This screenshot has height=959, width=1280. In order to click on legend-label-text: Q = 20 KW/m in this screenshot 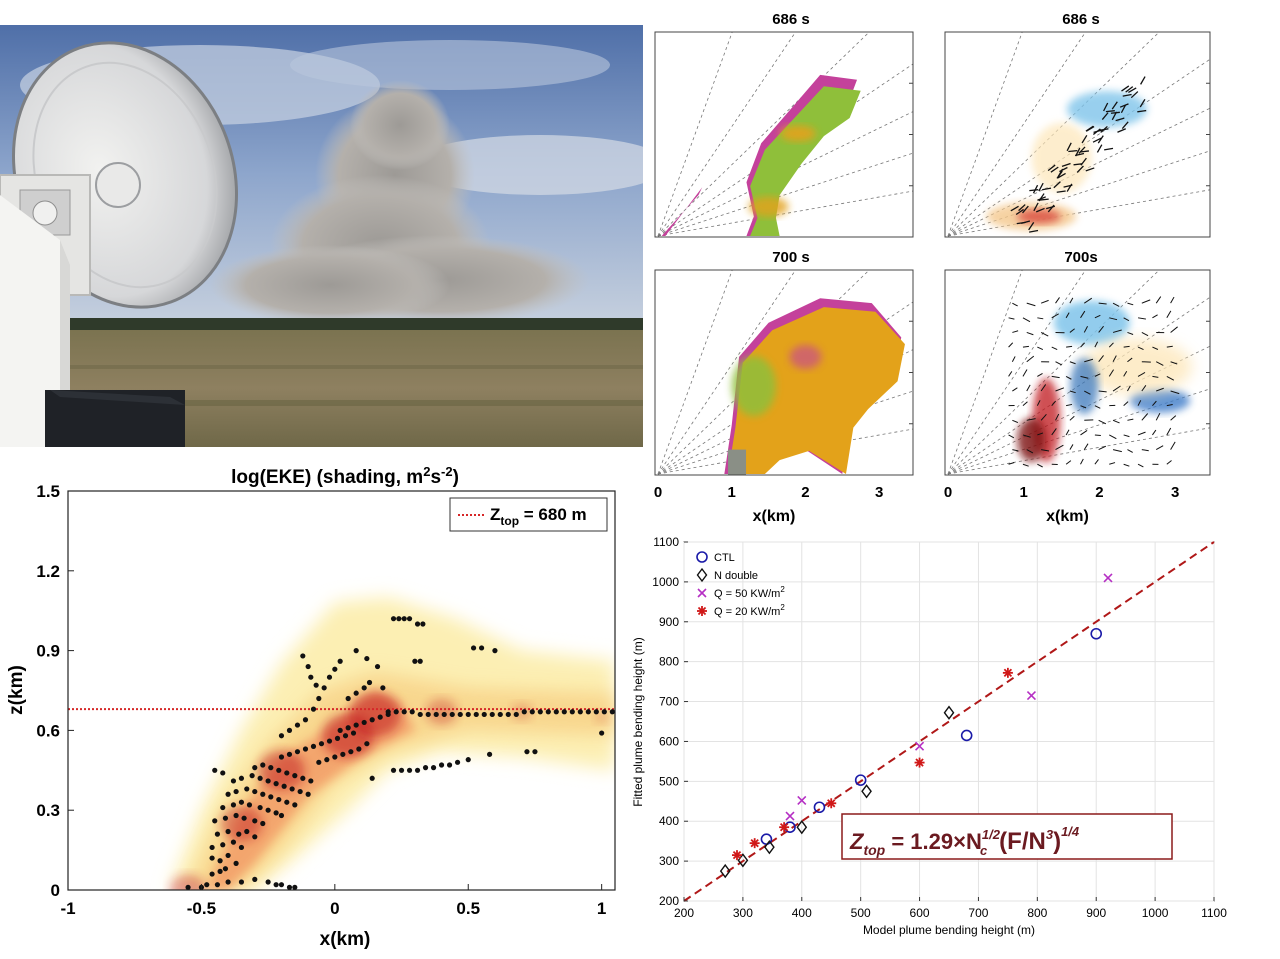, I will do `click(747, 612)`.